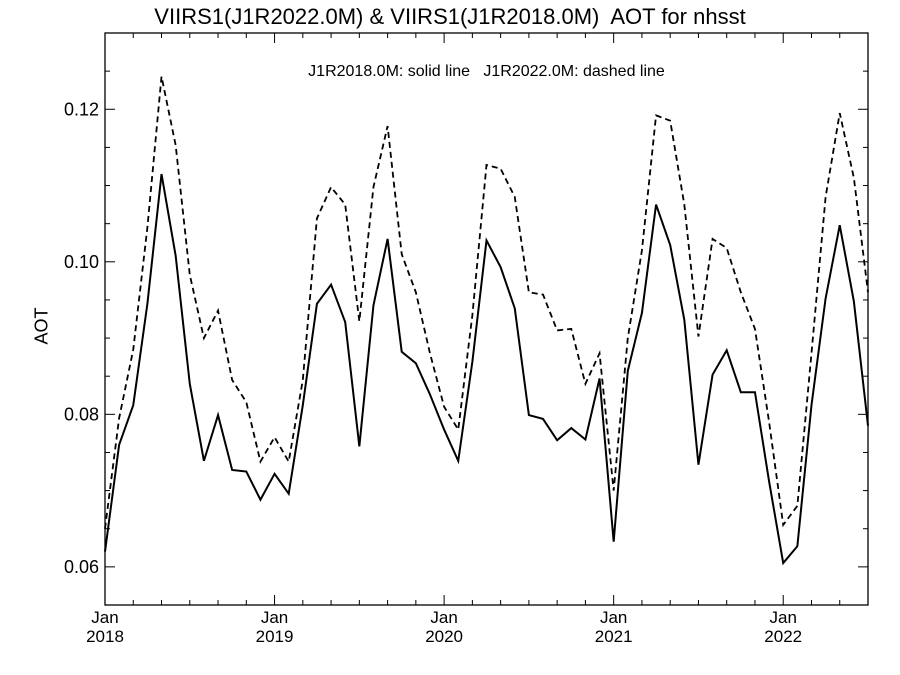  Describe the element at coordinates (81, 414) in the screenshot. I see `y-tick-label: 0.08` at that location.